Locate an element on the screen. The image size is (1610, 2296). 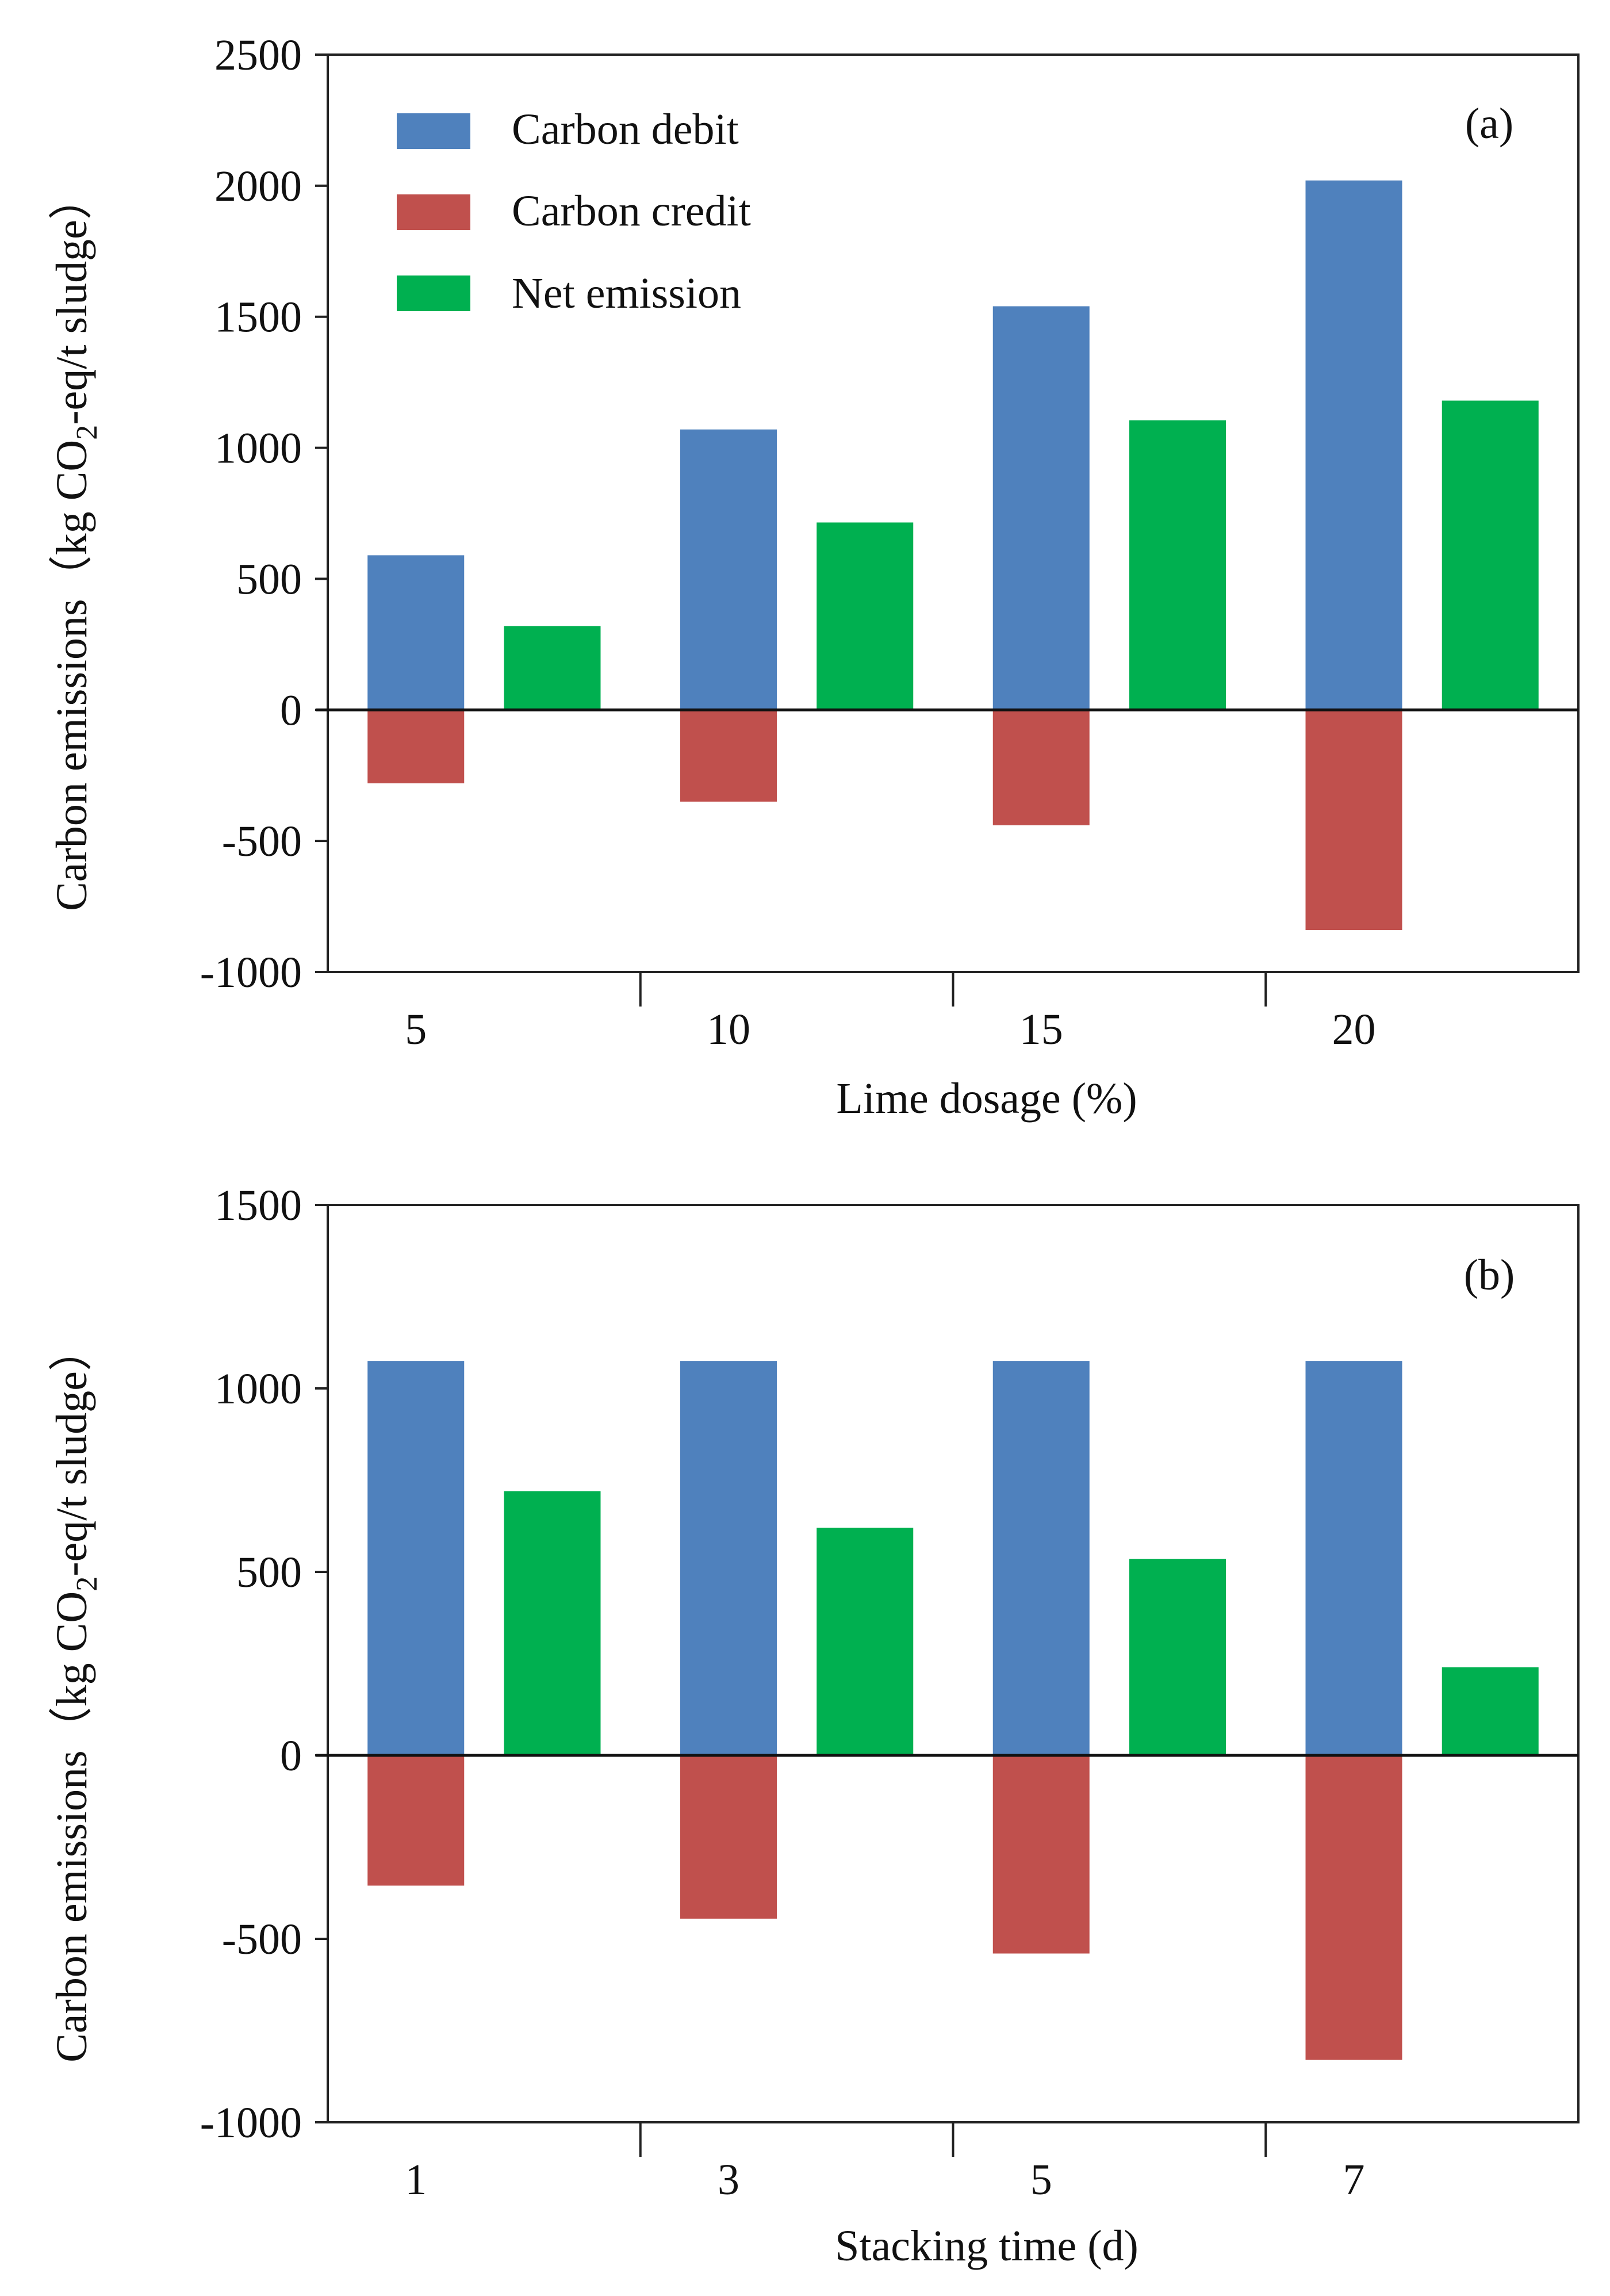
panel-a-y-tick-label: 500 is located at coordinates (269, 579).